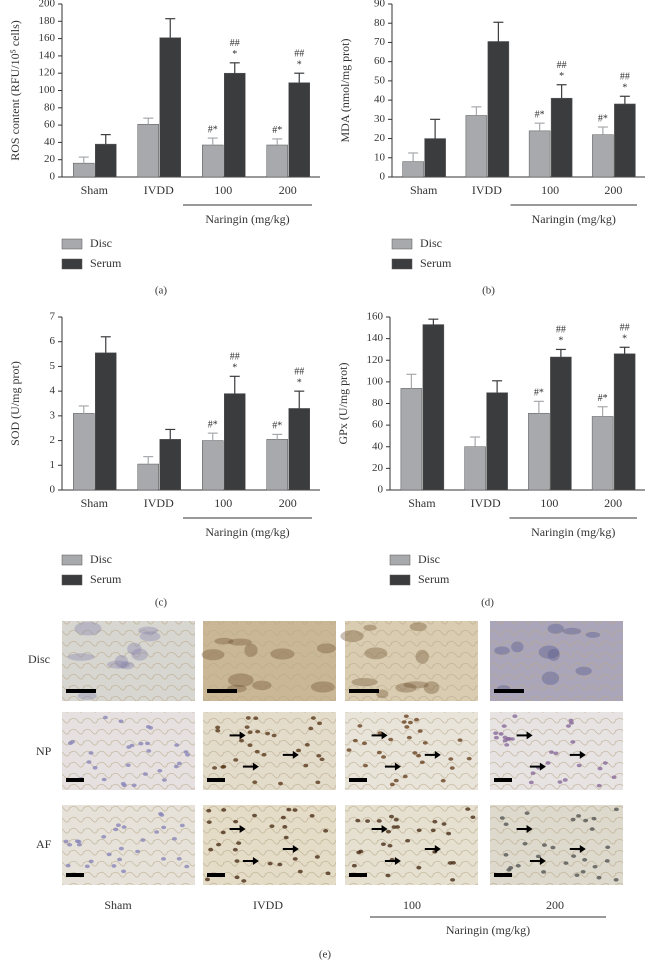  Describe the element at coordinates (53, 391) in the screenshot. I see `y-tick-label: 4` at that location.